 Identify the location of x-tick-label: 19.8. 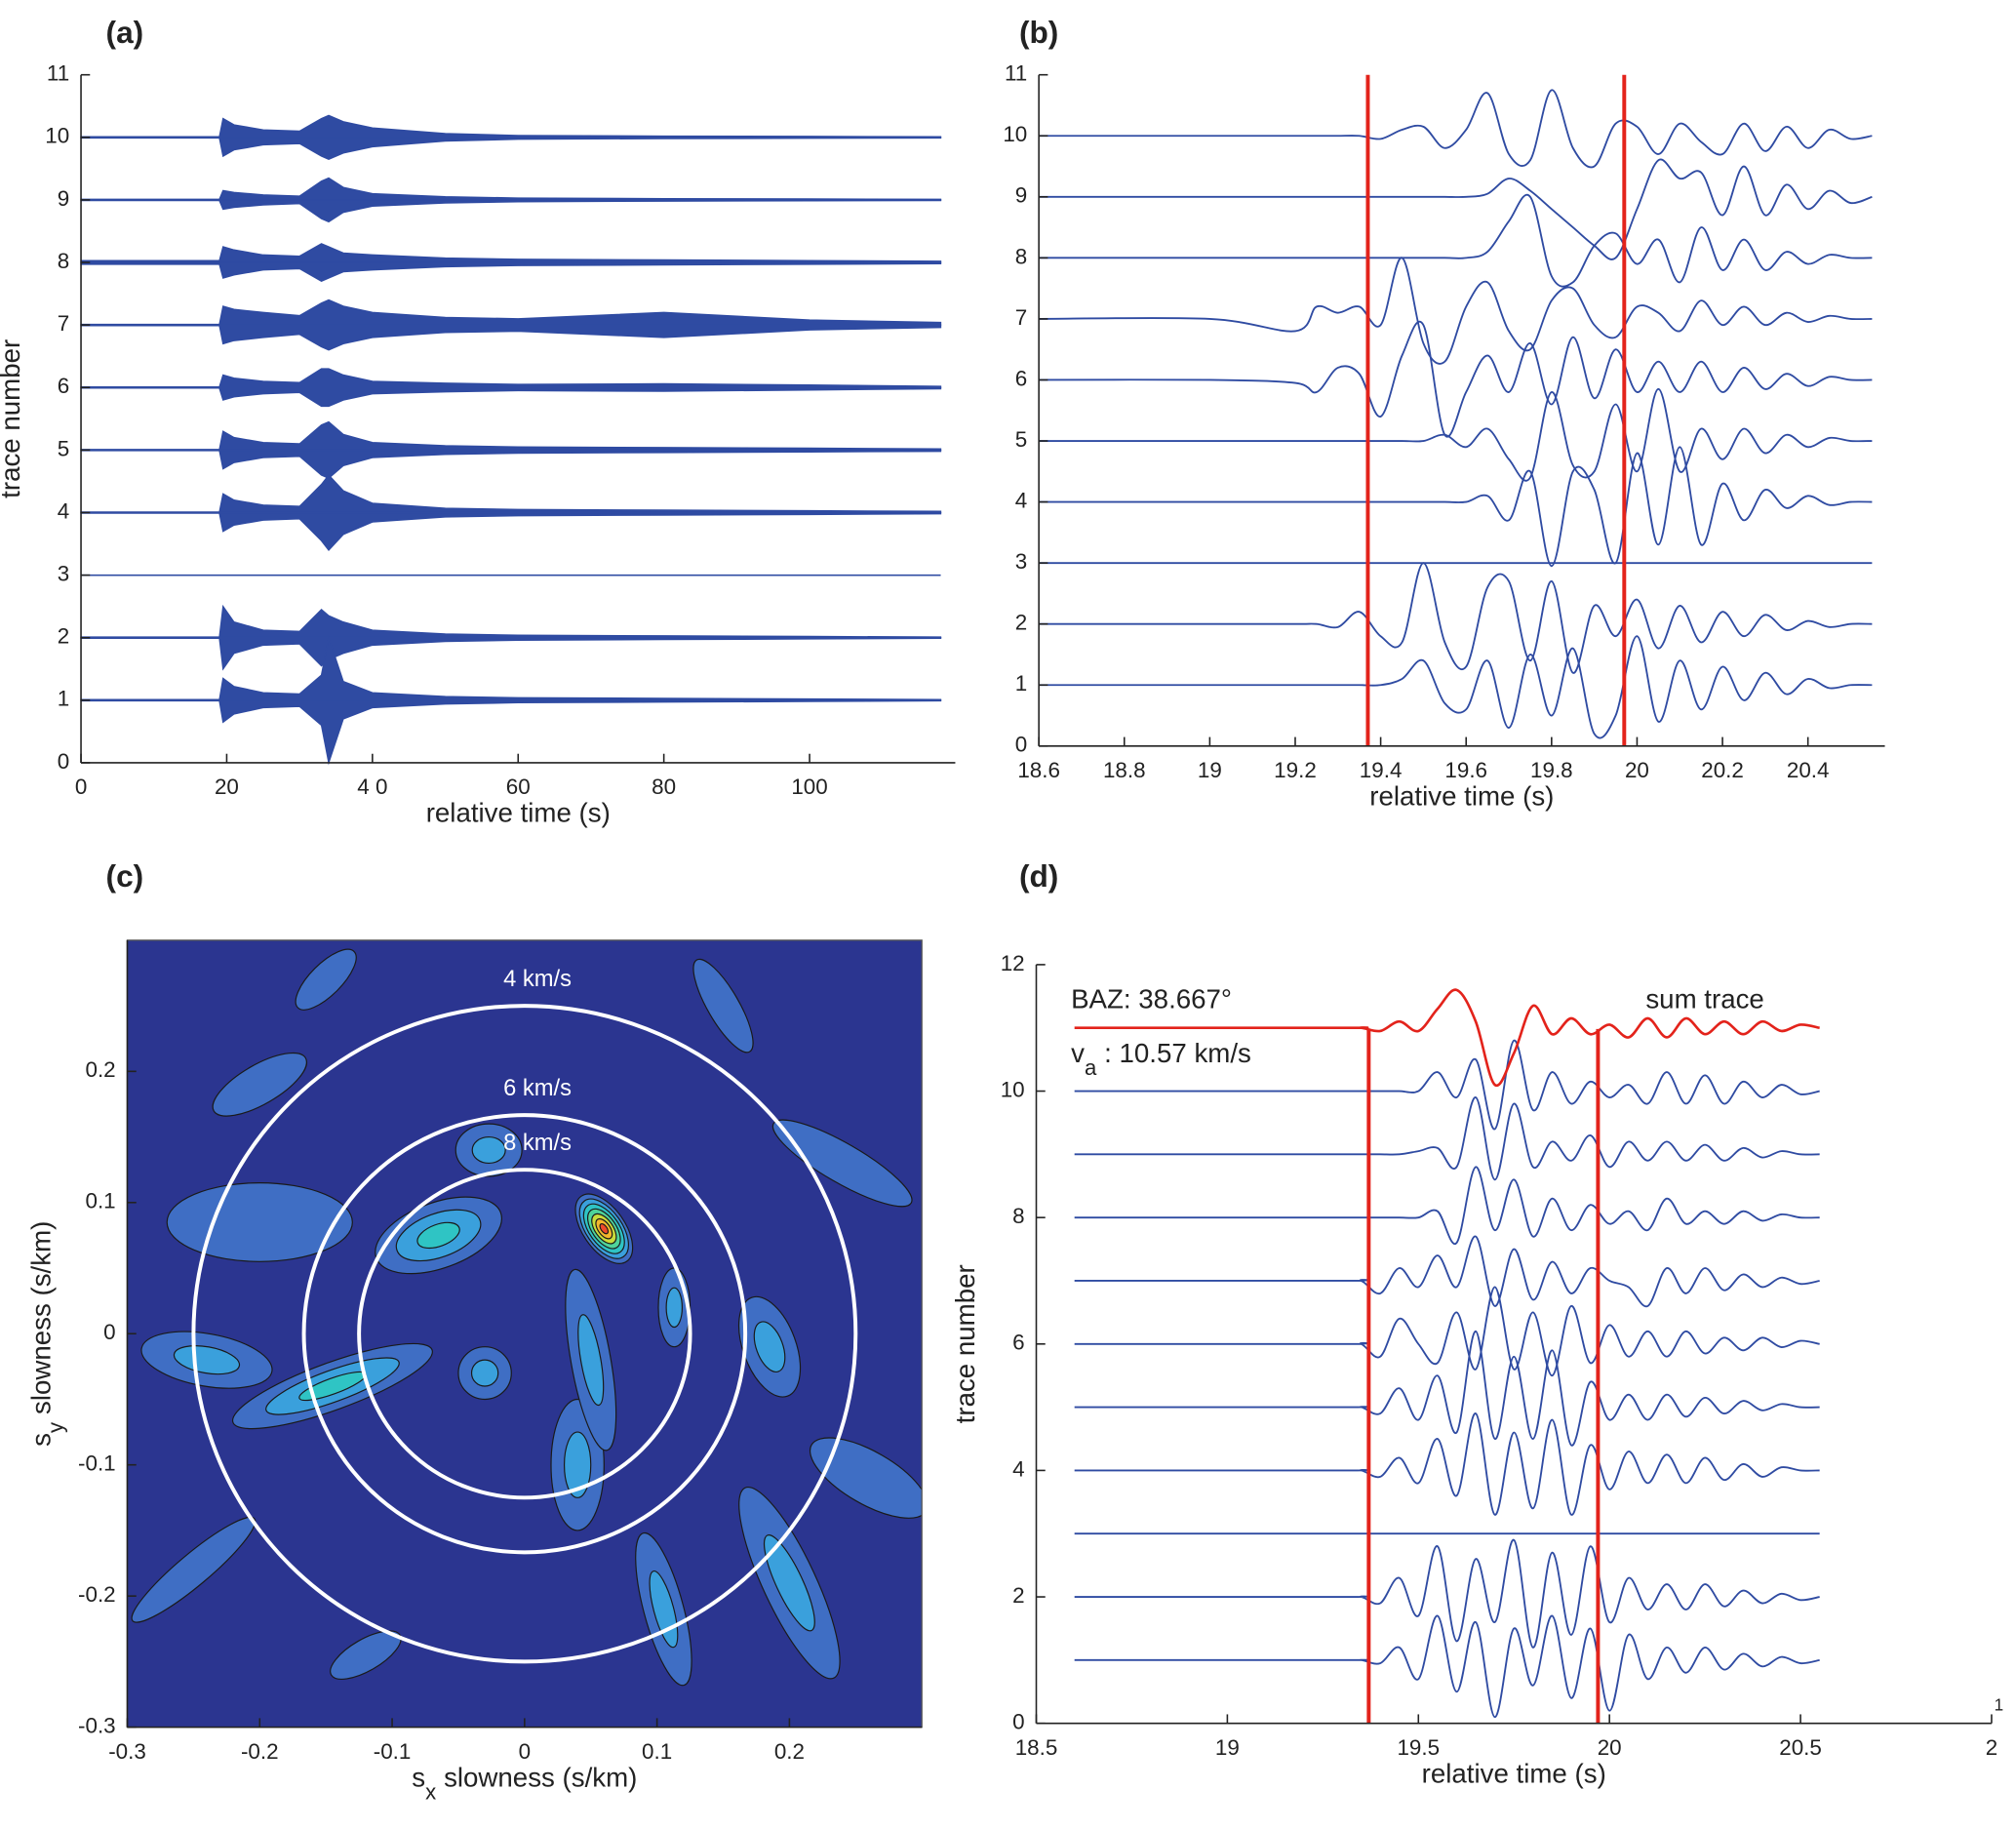
(1551, 770).